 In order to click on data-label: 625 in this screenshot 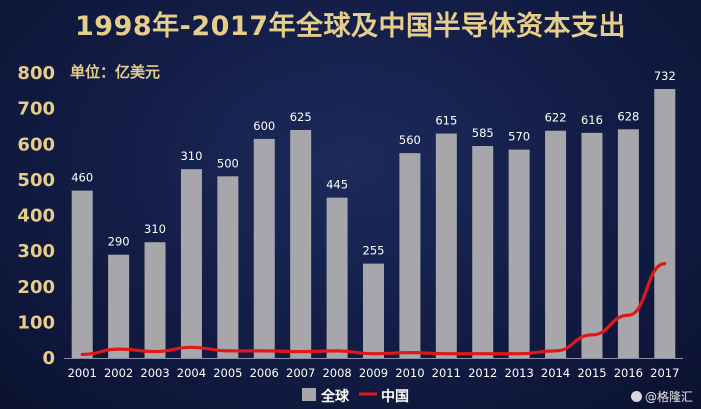, I will do `click(301, 117)`.